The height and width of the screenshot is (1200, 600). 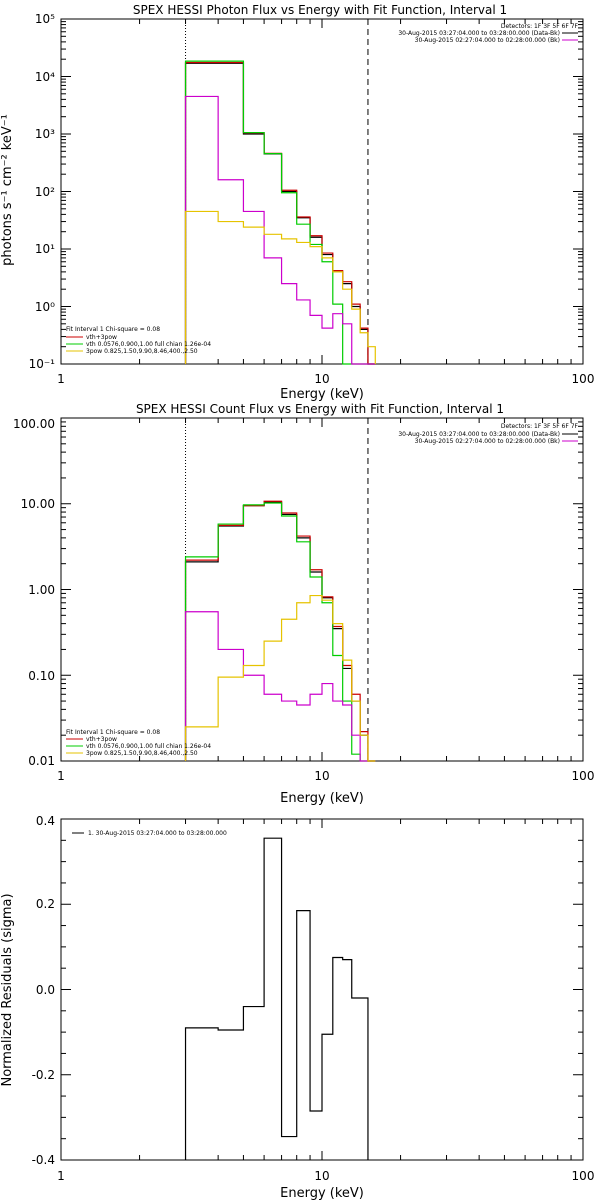 I want to click on panel2-y-tick-label: 0.01, so click(x=41, y=761).